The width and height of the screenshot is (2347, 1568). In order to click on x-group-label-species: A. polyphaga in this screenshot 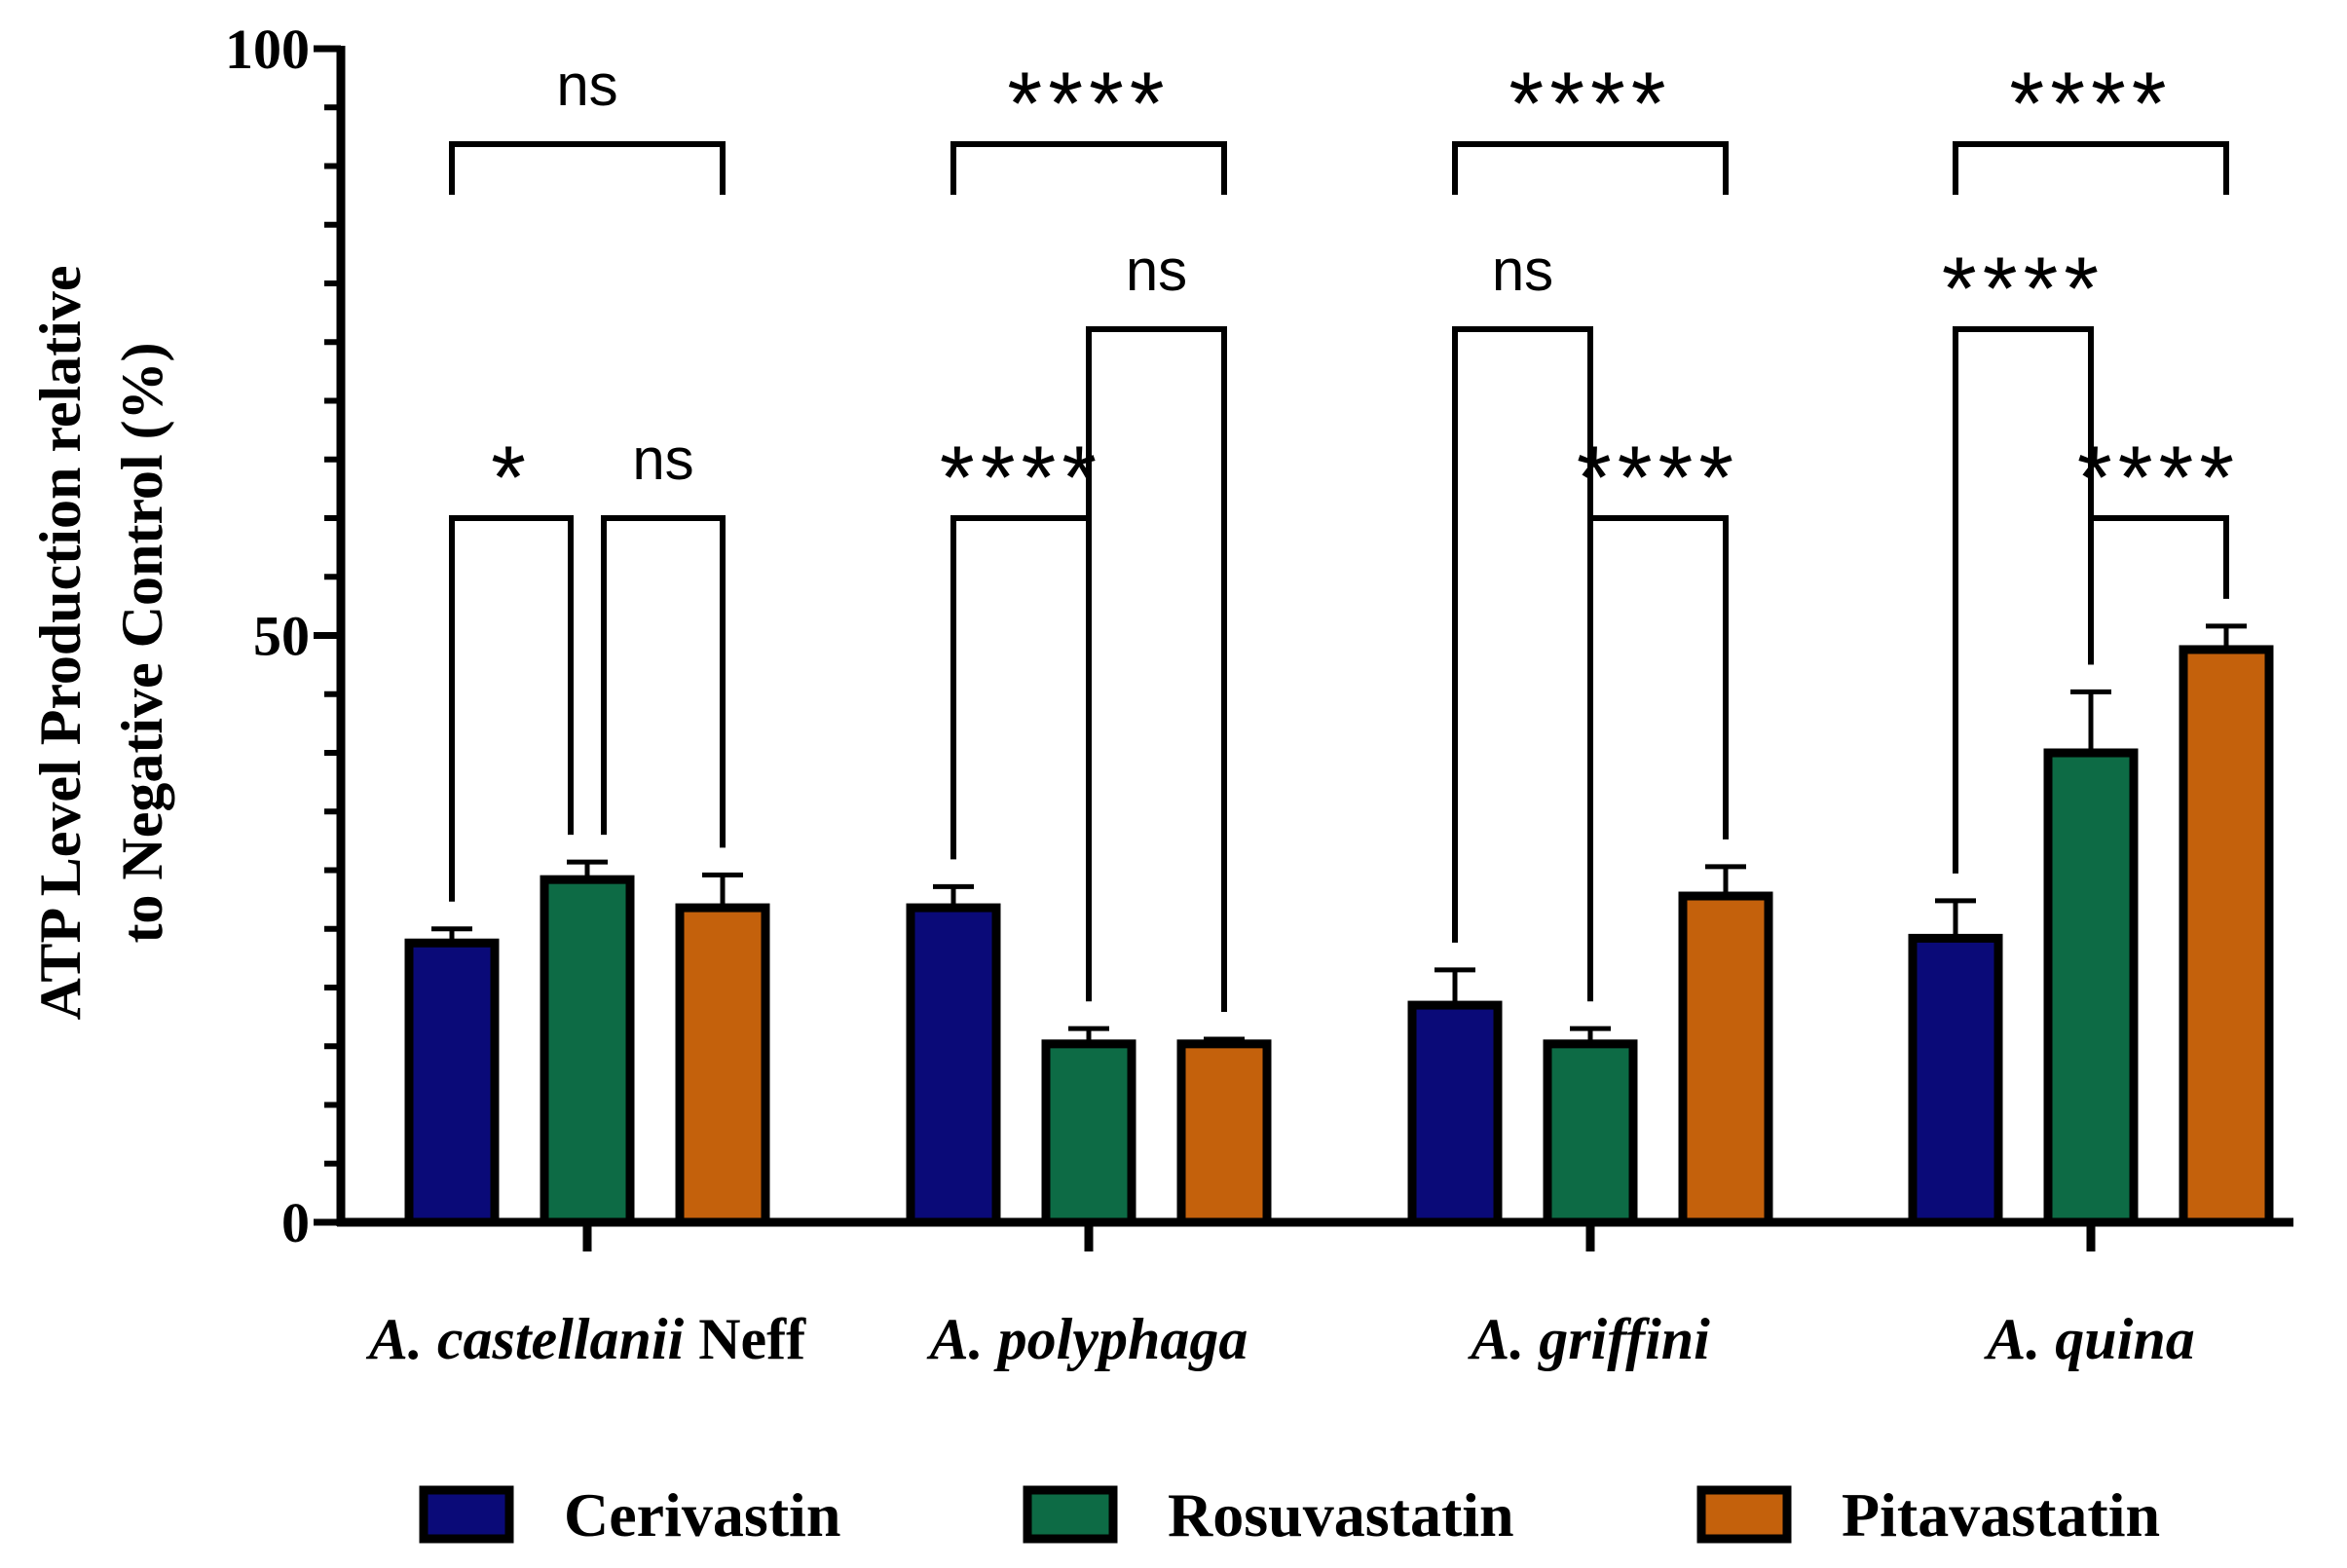, I will do `click(1087, 1339)`.